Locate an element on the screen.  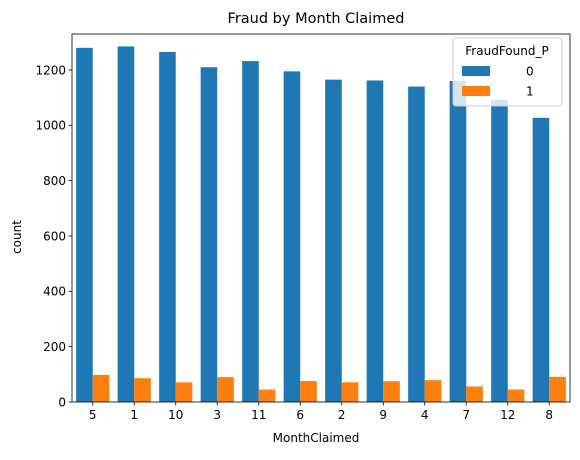
legend: FraudFound_P 0 1 is located at coordinates (507, 72).